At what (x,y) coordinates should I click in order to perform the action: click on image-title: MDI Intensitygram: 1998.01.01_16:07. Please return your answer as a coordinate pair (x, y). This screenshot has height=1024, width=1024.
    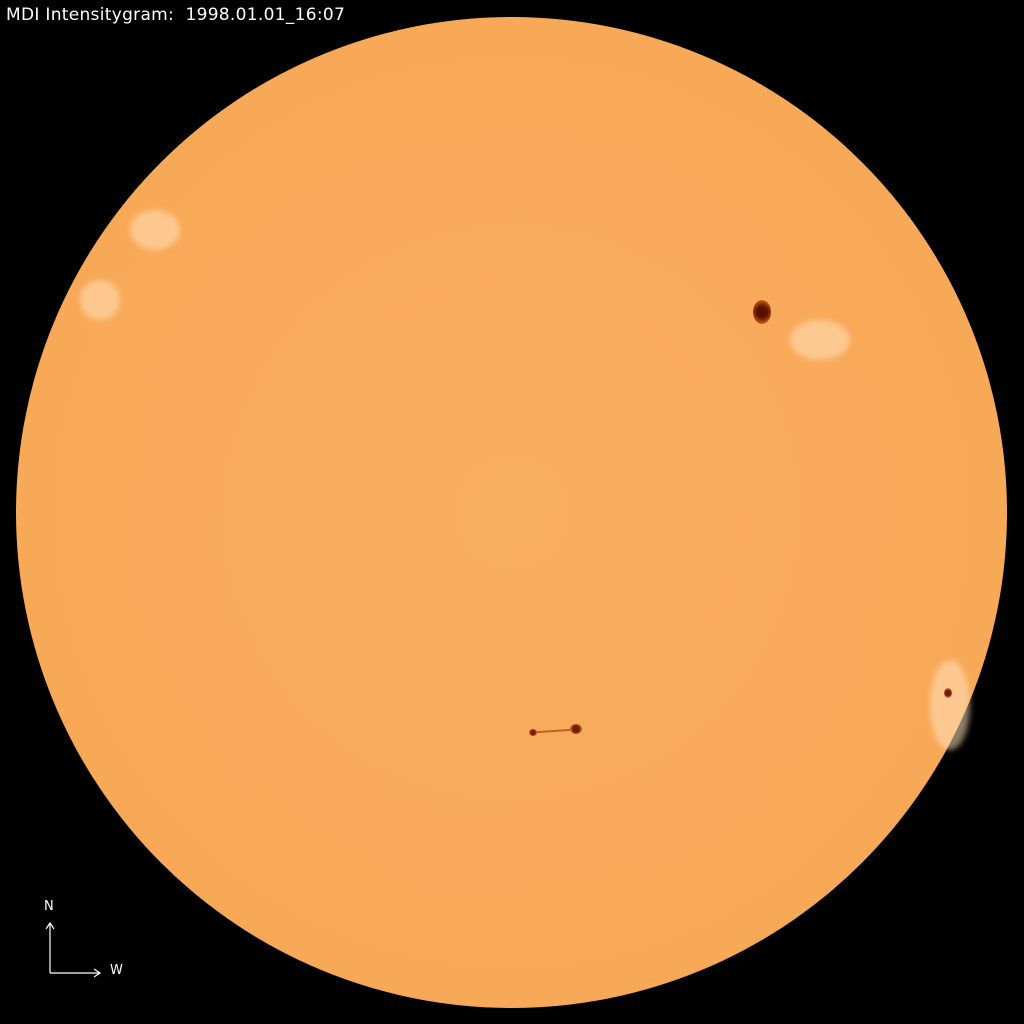
    Looking at the image, I should click on (176, 15).